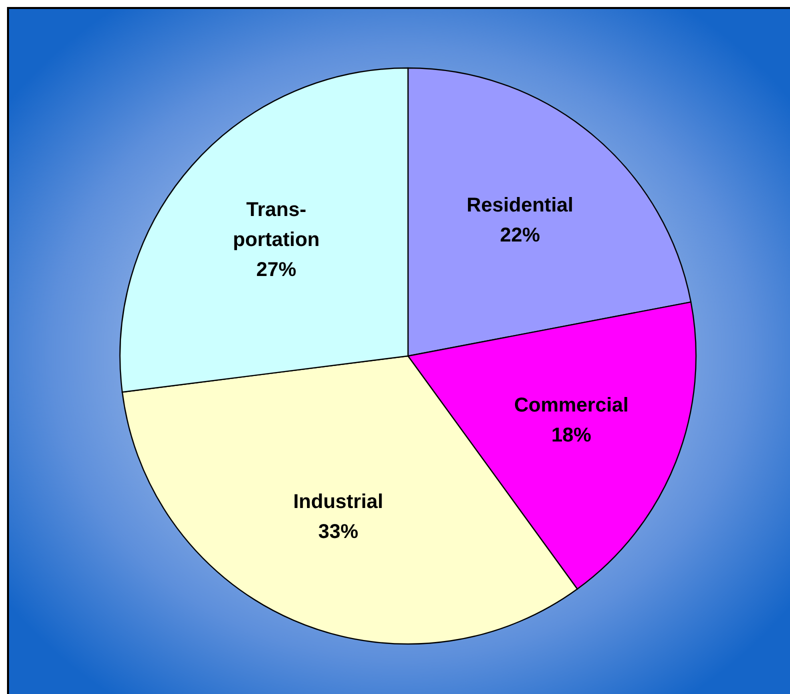 Image resolution: width=790 pixels, height=694 pixels. What do you see at coordinates (338, 502) in the screenshot?
I see `slice-label: Industrial` at bounding box center [338, 502].